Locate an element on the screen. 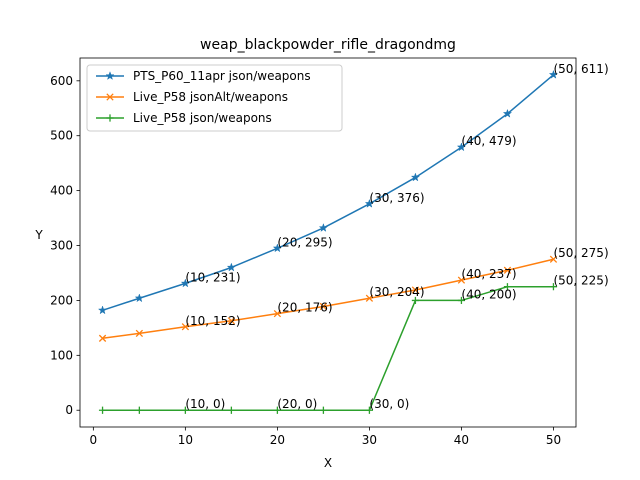 The height and width of the screenshot is (480, 640). x-tick-label: 20 is located at coordinates (277, 440).